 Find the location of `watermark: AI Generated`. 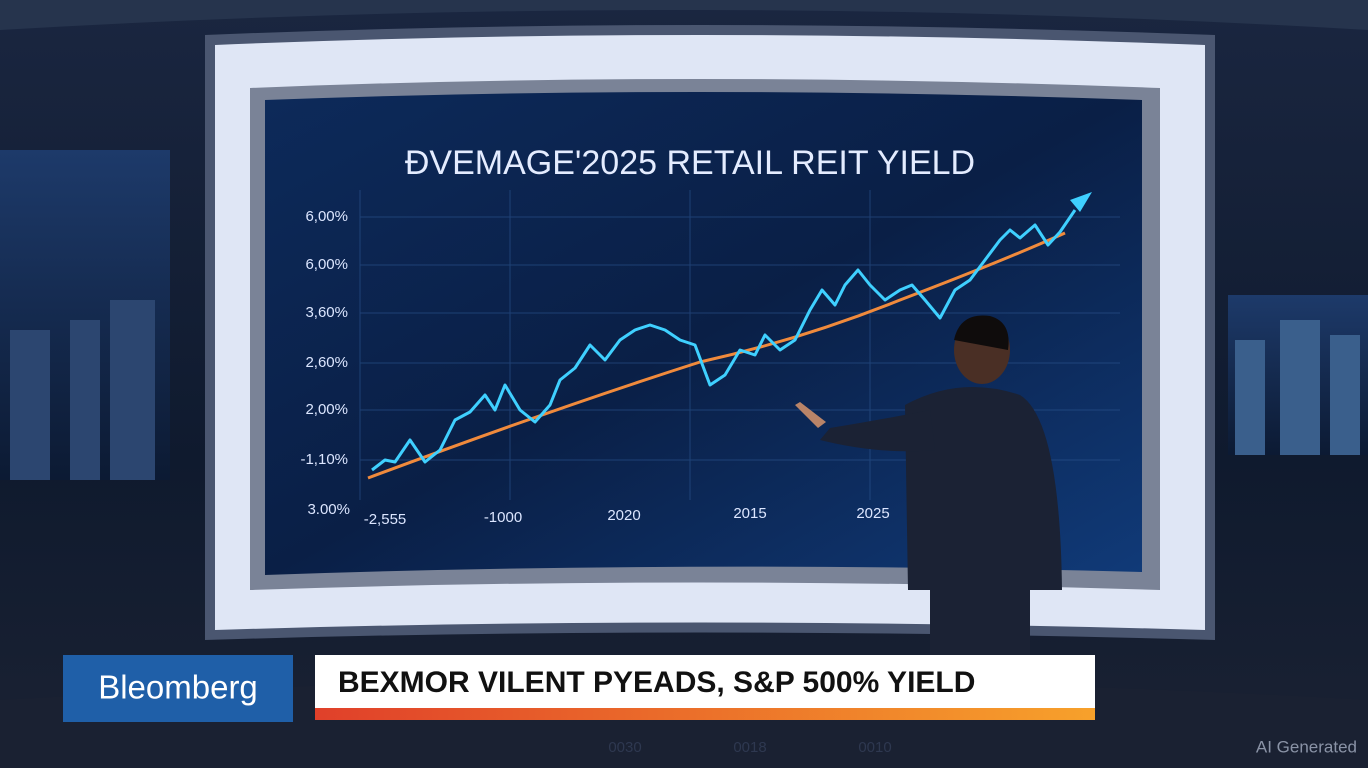

watermark: AI Generated is located at coordinates (1306, 746).